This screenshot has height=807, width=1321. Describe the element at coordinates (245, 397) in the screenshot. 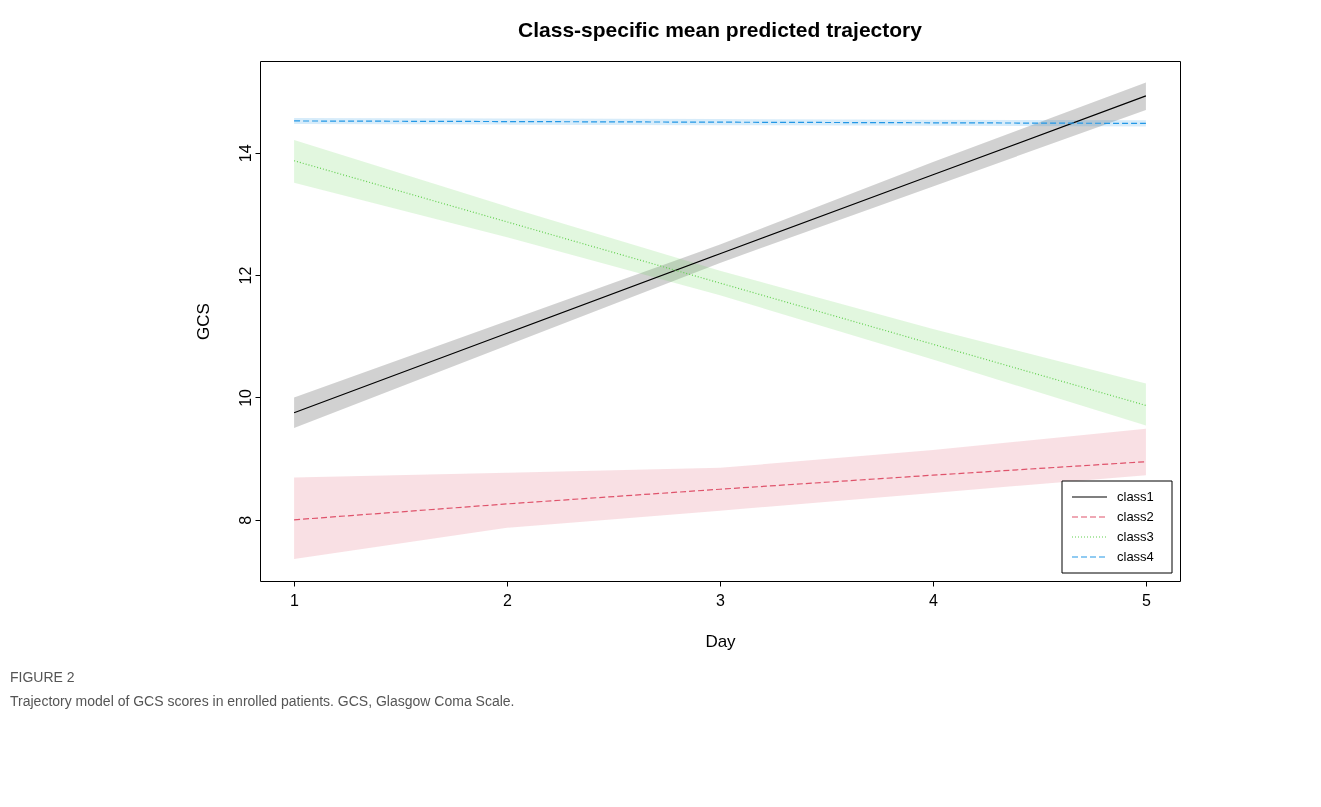

I see `y-tick-label: 10` at that location.